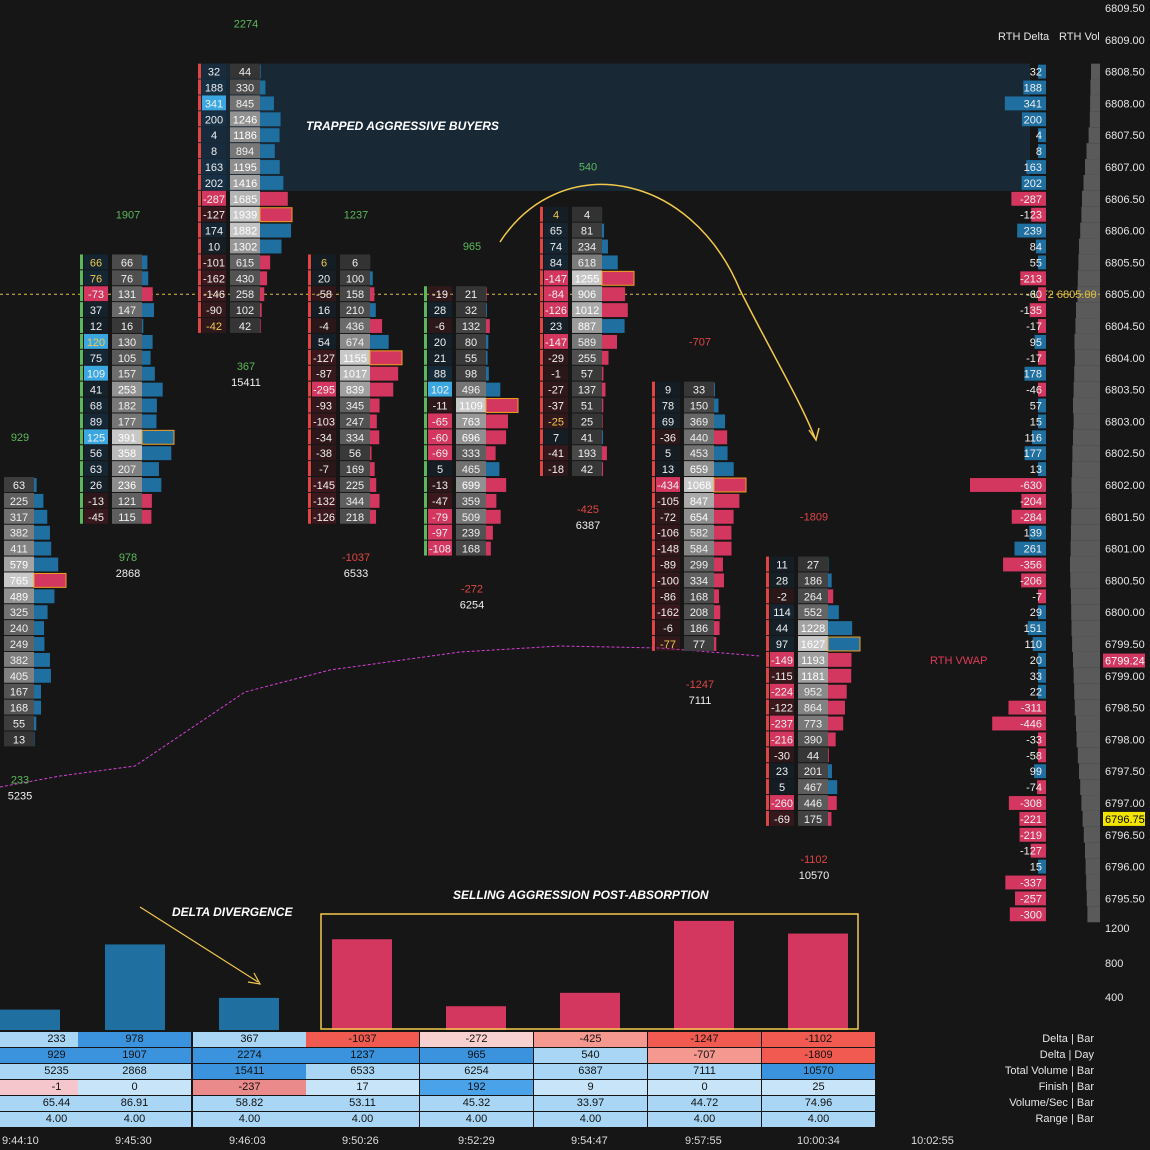 The image size is (1150, 1150). I want to click on volume-value: 405, so click(19, 677).